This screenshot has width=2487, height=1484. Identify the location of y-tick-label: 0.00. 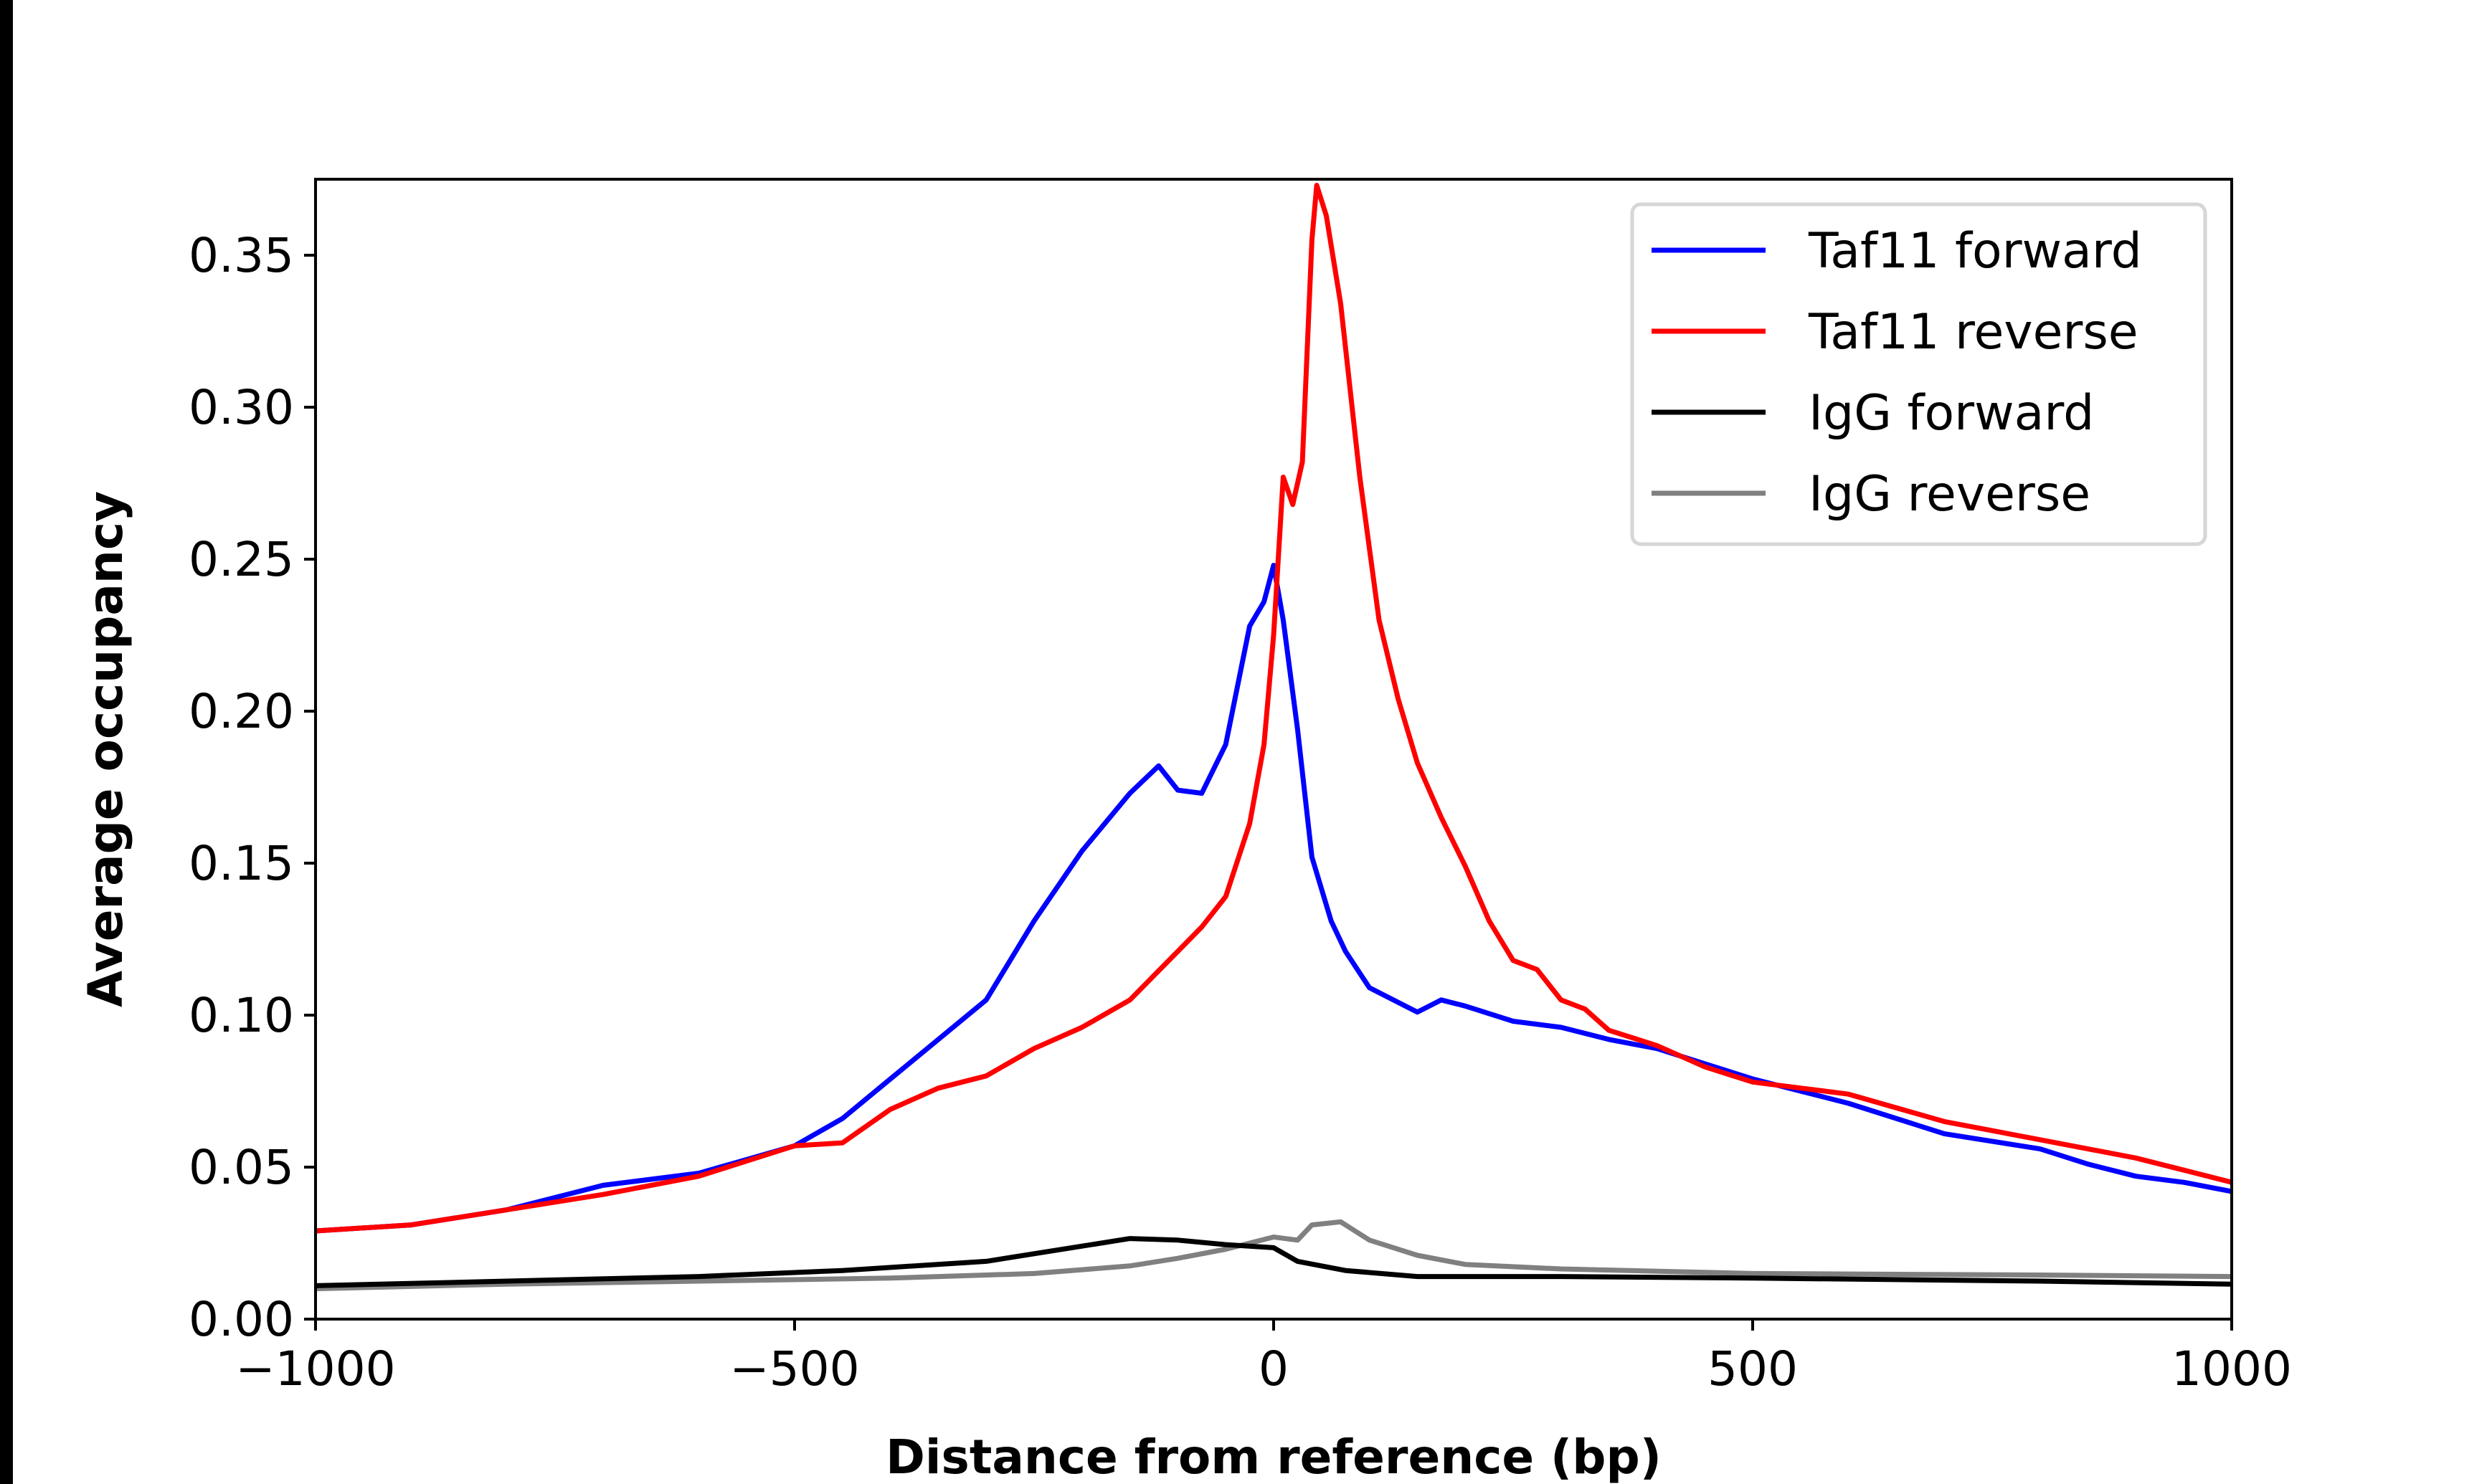
(242, 1319).